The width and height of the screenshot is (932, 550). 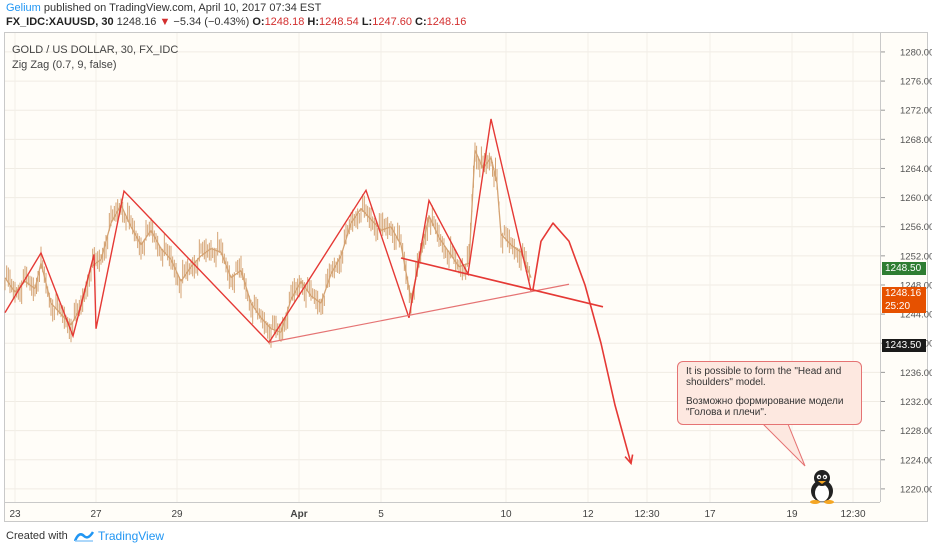 I want to click on change-arrow-icon: ▼, so click(x=165, y=22).